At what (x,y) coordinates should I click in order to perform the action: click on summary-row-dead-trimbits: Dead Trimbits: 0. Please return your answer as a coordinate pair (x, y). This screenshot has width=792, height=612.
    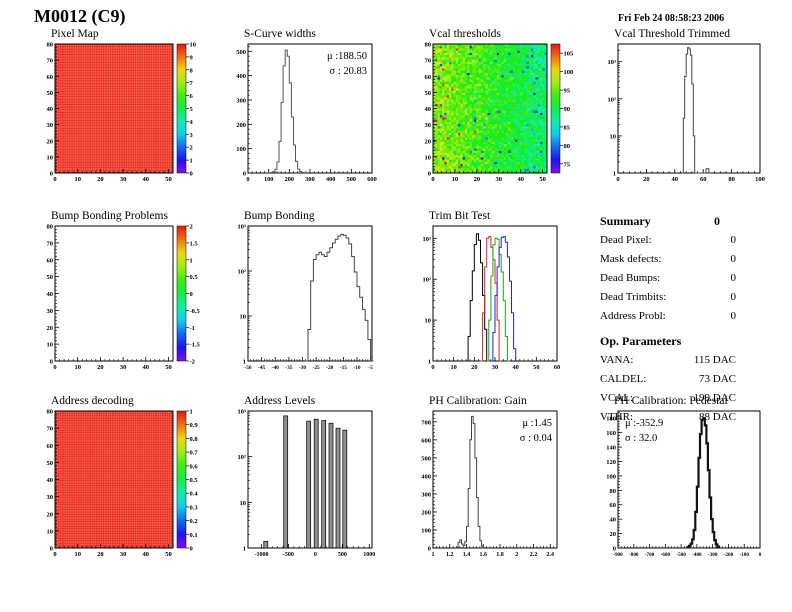
    Looking at the image, I should click on (691, 297).